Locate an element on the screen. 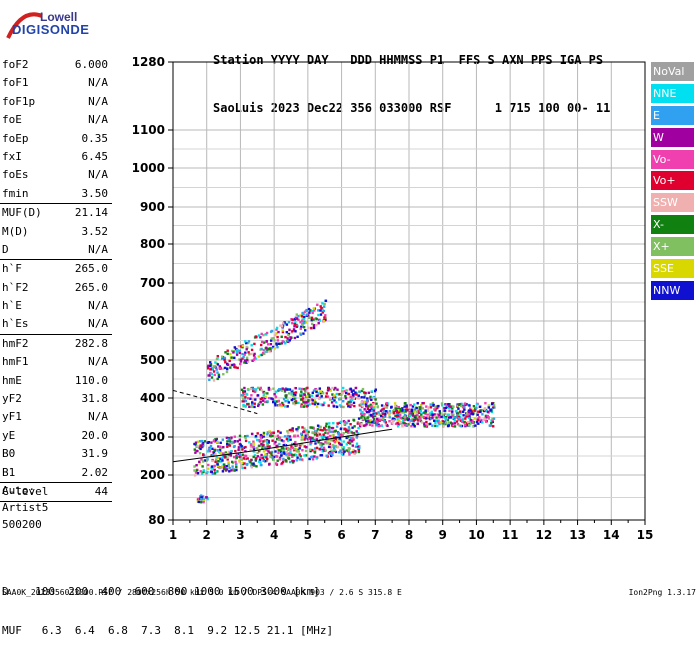 The height and width of the screenshot is (650, 700). x-tick-label: 3 is located at coordinates (240, 535).